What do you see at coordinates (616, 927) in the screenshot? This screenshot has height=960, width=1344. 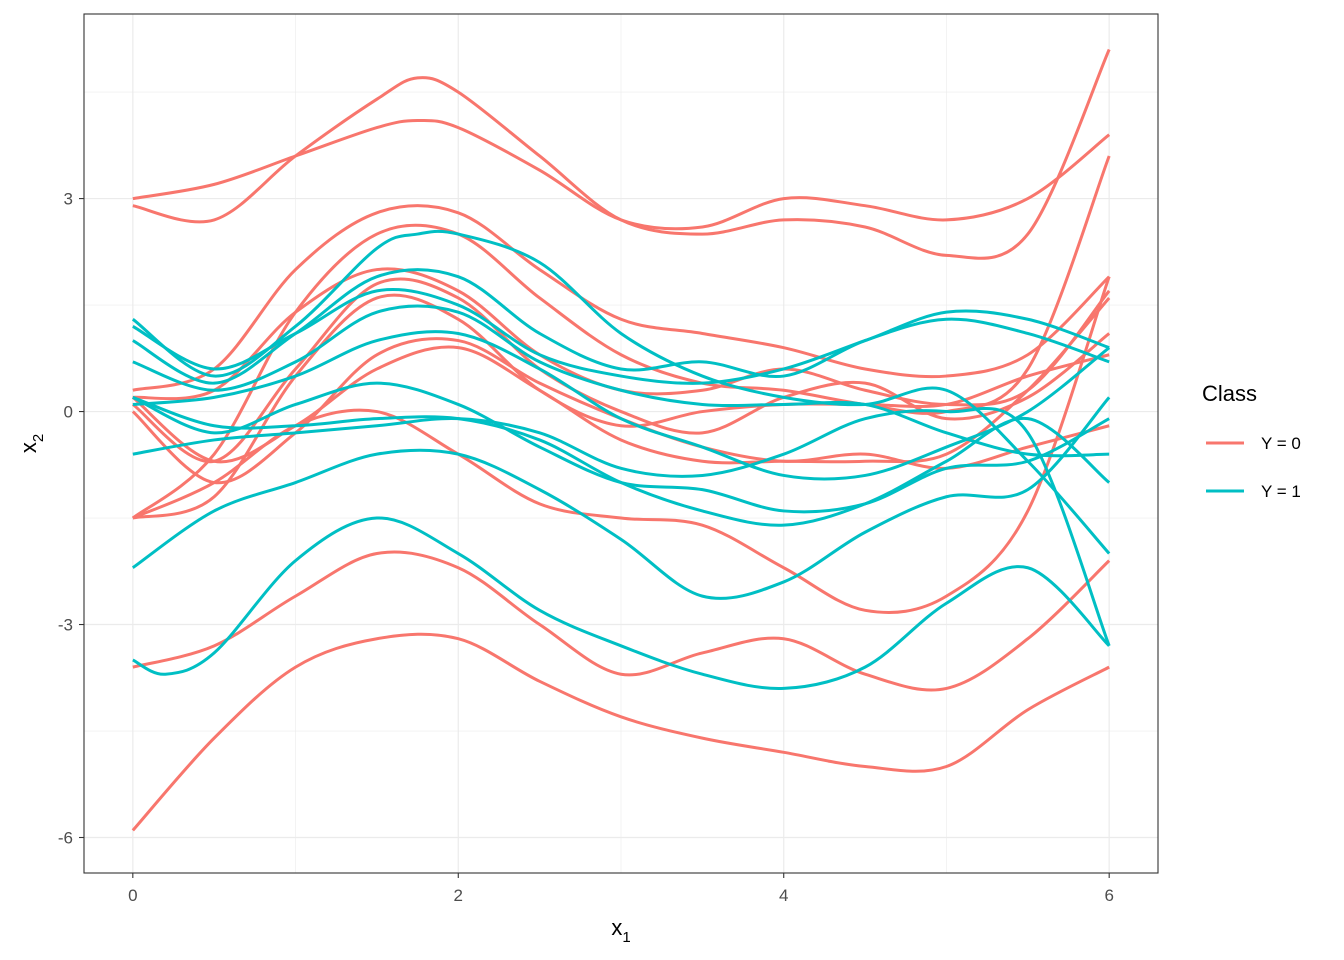 I see `x-axis-title-main: x` at bounding box center [616, 927].